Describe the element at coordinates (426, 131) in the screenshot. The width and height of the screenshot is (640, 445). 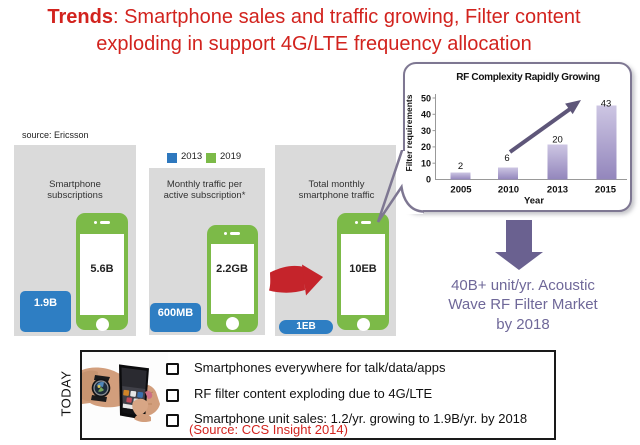
I see `svg-text: 30` at that location.